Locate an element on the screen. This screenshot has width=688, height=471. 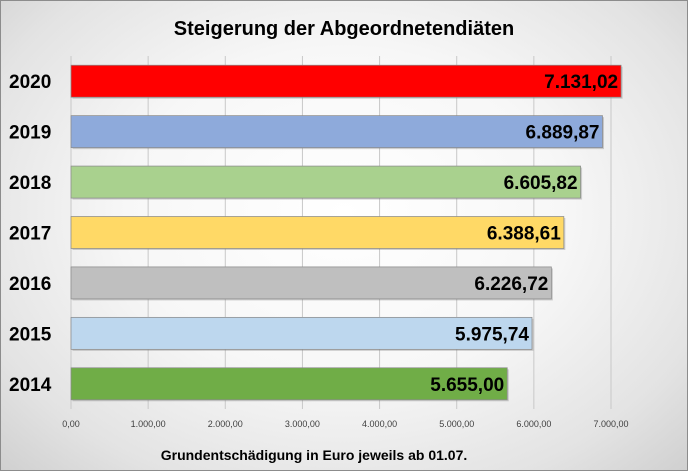
x-tick-label: 3.000,00 is located at coordinates (302, 424).